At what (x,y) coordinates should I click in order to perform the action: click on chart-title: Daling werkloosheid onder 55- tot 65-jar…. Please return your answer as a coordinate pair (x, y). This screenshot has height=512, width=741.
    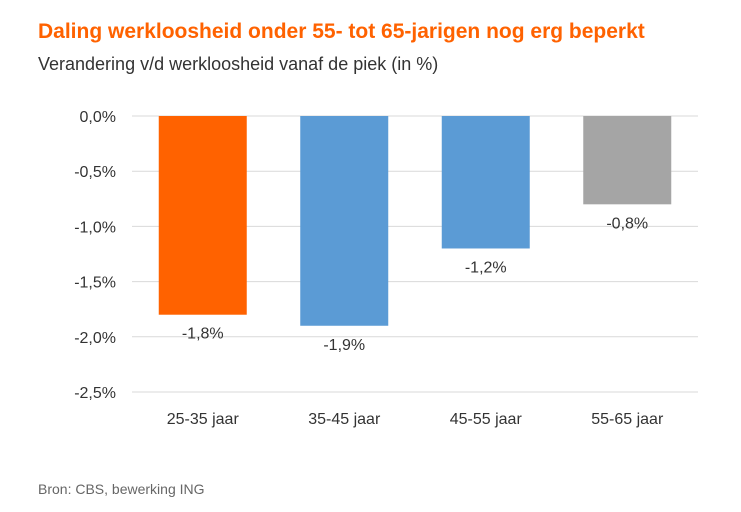
    Looking at the image, I should click on (341, 31).